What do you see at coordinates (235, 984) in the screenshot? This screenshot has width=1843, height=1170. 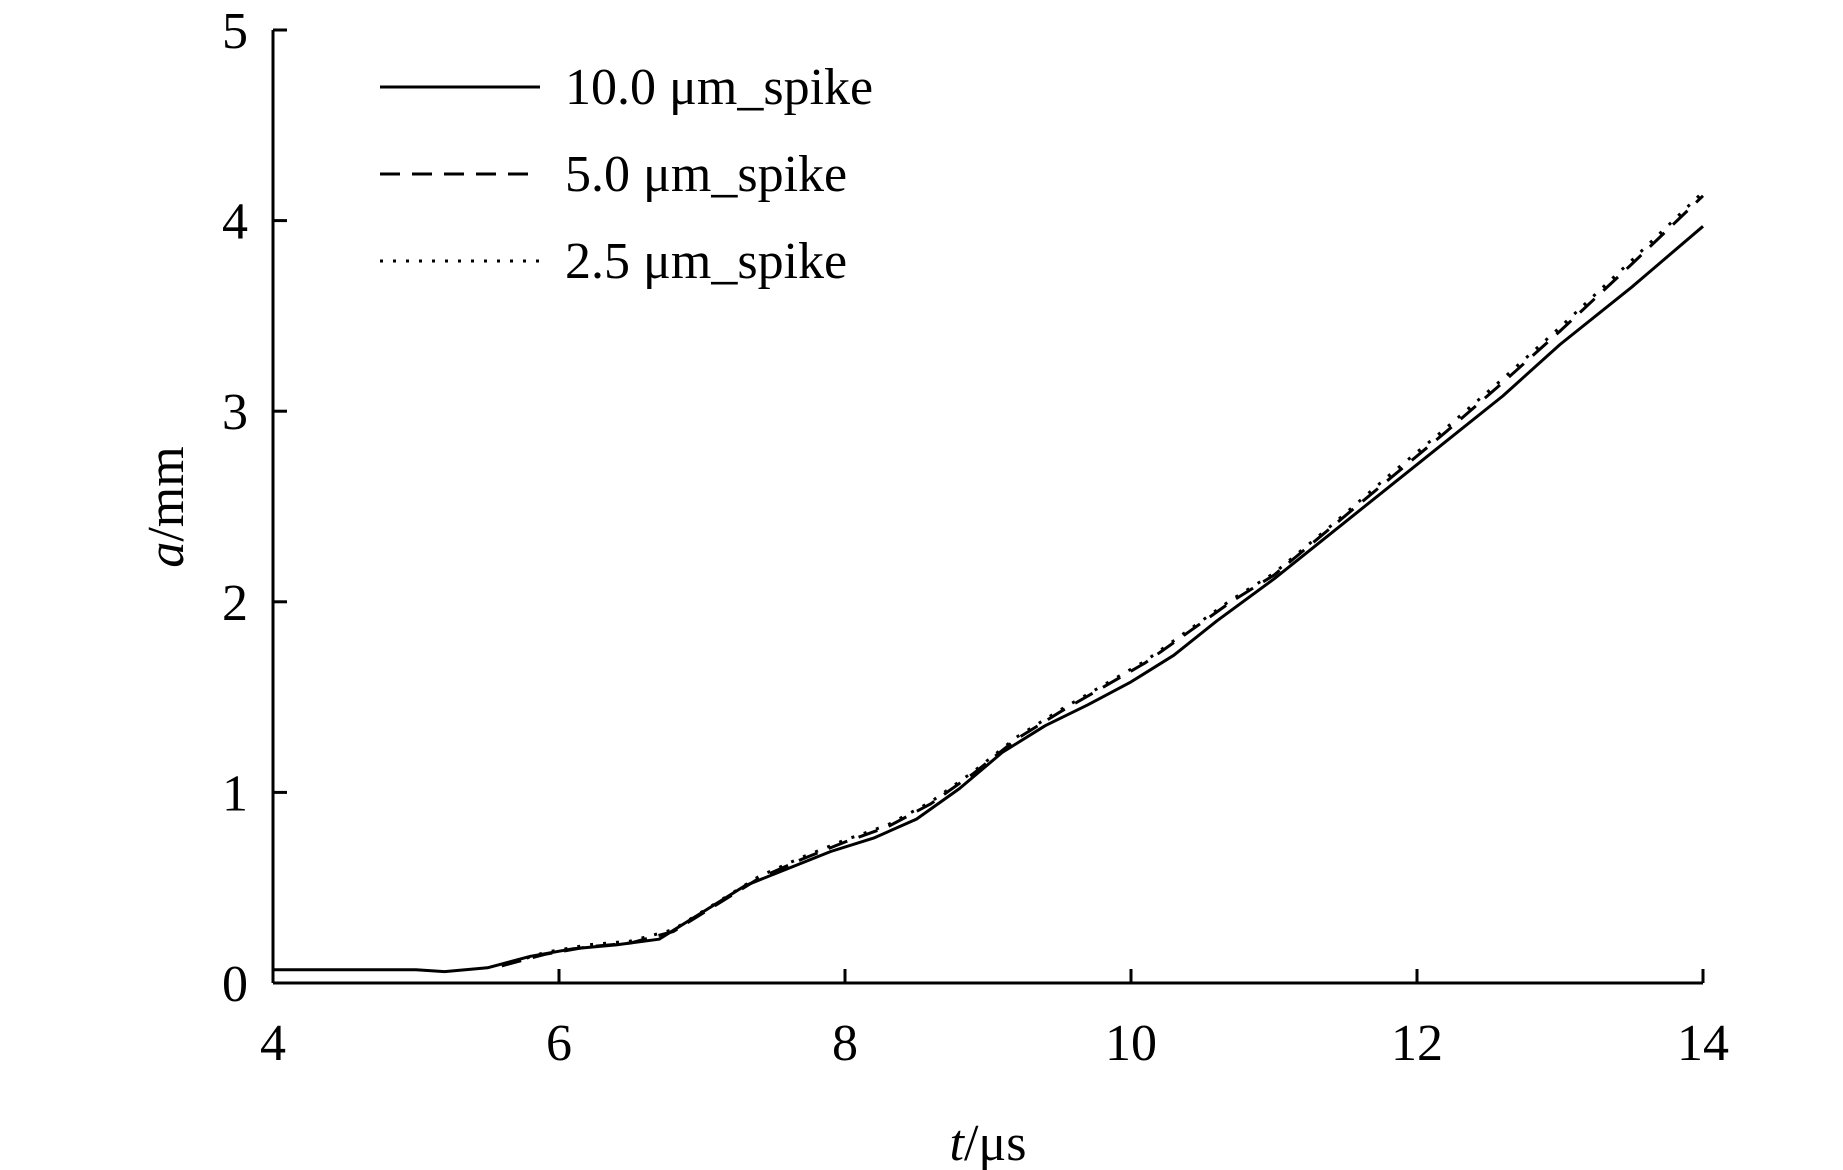 I see `y-tick-label: 0` at bounding box center [235, 984].